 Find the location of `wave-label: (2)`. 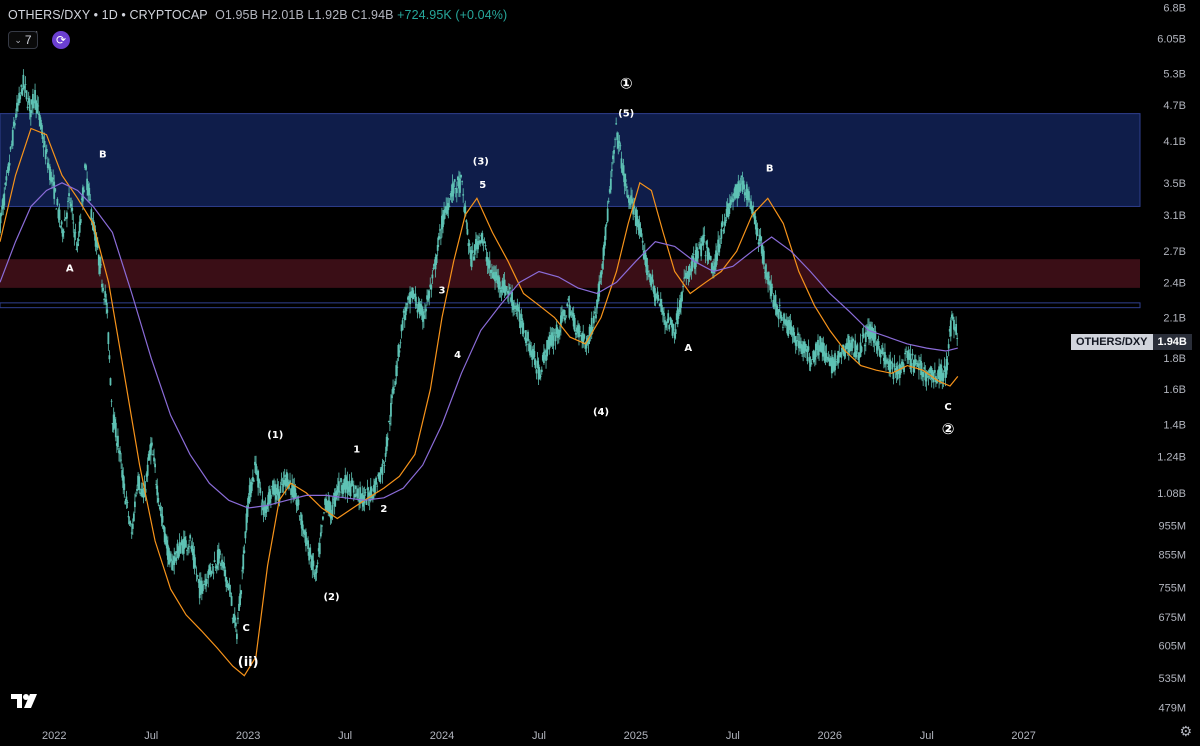

wave-label: (2) is located at coordinates (331, 597).